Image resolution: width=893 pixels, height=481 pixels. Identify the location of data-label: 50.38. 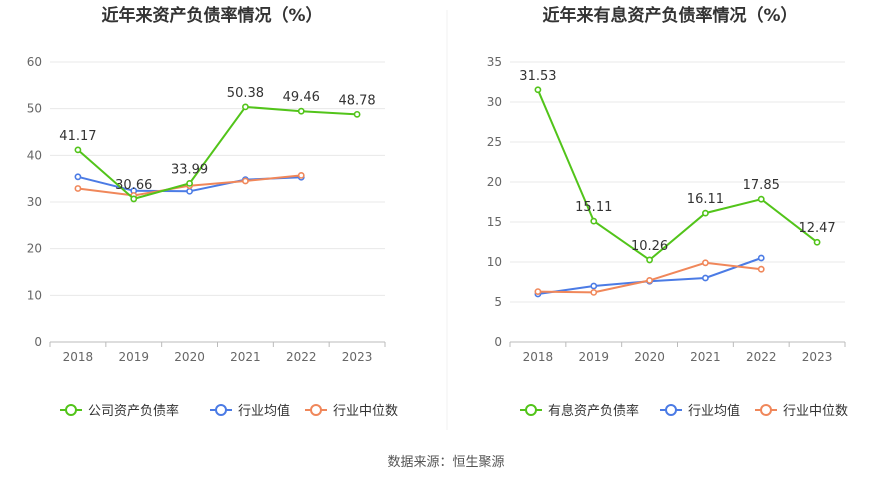
(245, 93).